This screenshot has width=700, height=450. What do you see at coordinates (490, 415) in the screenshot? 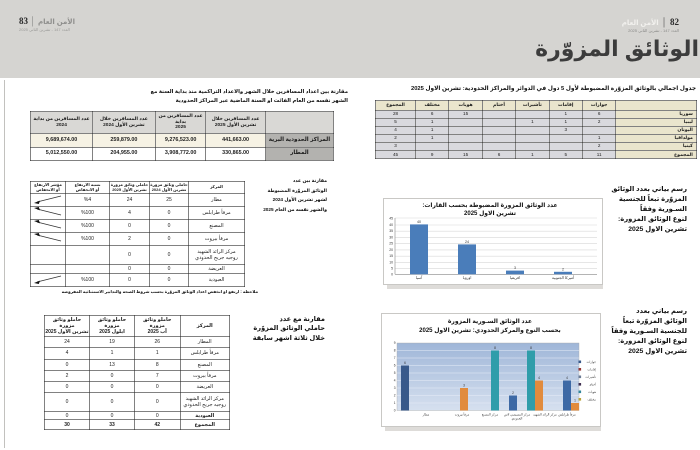
I see `svg-text: مركز المصنع` at bounding box center [490, 415].